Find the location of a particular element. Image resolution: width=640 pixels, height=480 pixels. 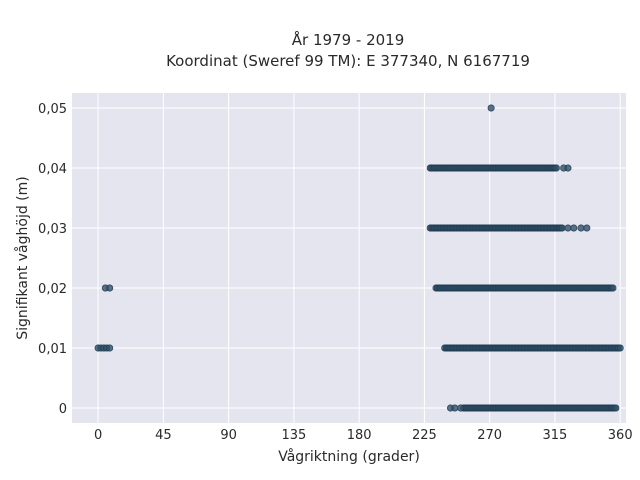

y-tick-label: 0,02 is located at coordinates (52, 289).